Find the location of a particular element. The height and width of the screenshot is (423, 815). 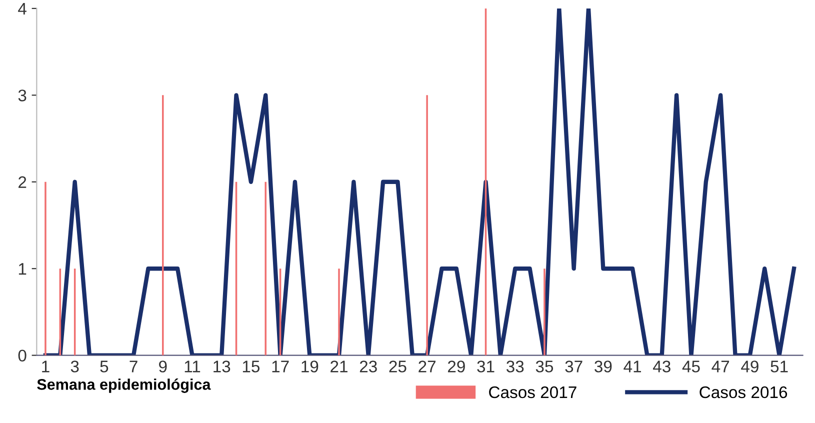

x-tick-label: 1 is located at coordinates (46, 366).